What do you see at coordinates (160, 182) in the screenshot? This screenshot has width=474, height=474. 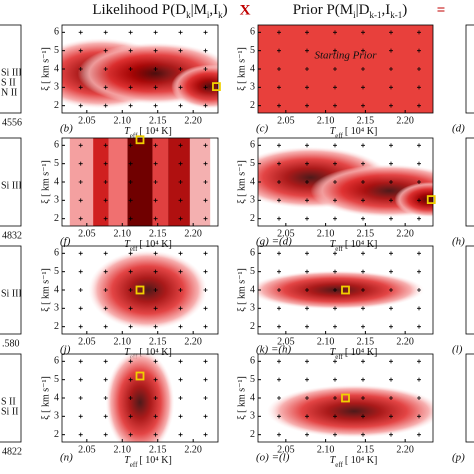 I see `band` at bounding box center [160, 182].